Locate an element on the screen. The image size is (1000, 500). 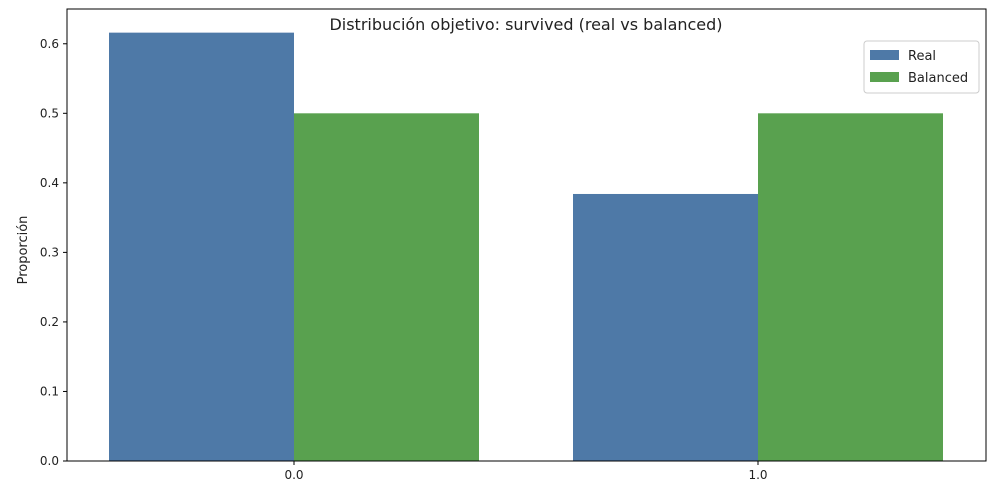
legend-label-real: Real is located at coordinates (922, 56).